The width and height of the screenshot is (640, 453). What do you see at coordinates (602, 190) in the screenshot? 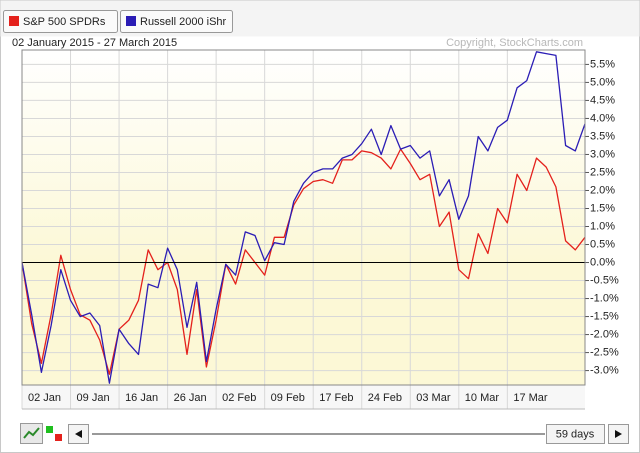
I see `y-tick-label: 2.0%` at bounding box center [602, 190].